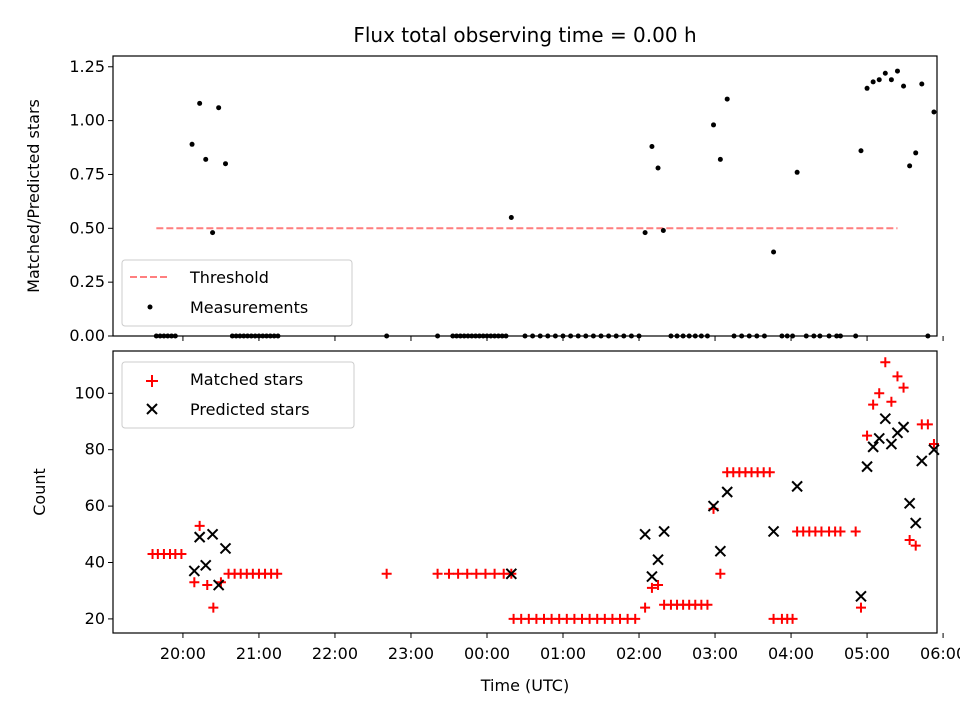  What do you see at coordinates (150, 307) in the screenshot?
I see `measurements-legend-swatch` at bounding box center [150, 307].